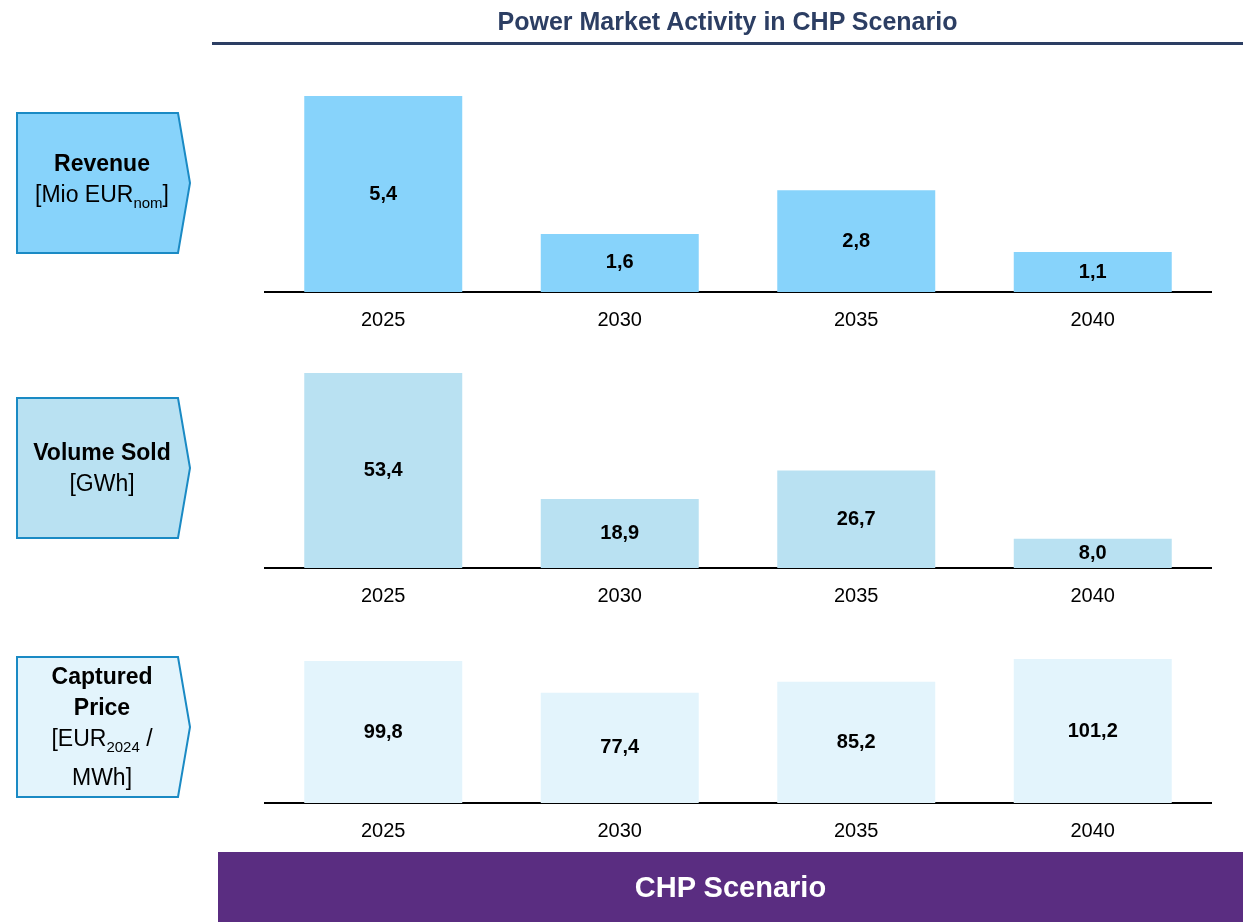  I want to click on data-label: 77,4, so click(620, 746).